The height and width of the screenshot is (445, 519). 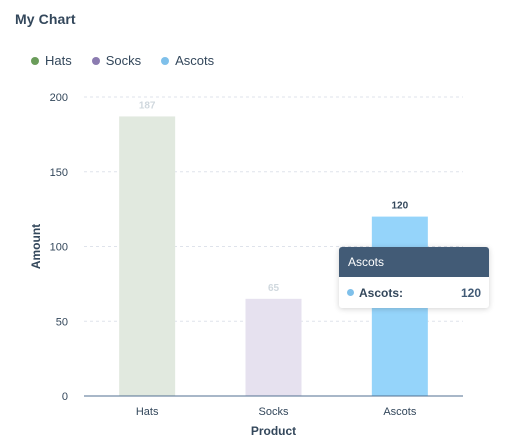 I want to click on x-tick-label-hats: Hats, so click(x=147, y=412).